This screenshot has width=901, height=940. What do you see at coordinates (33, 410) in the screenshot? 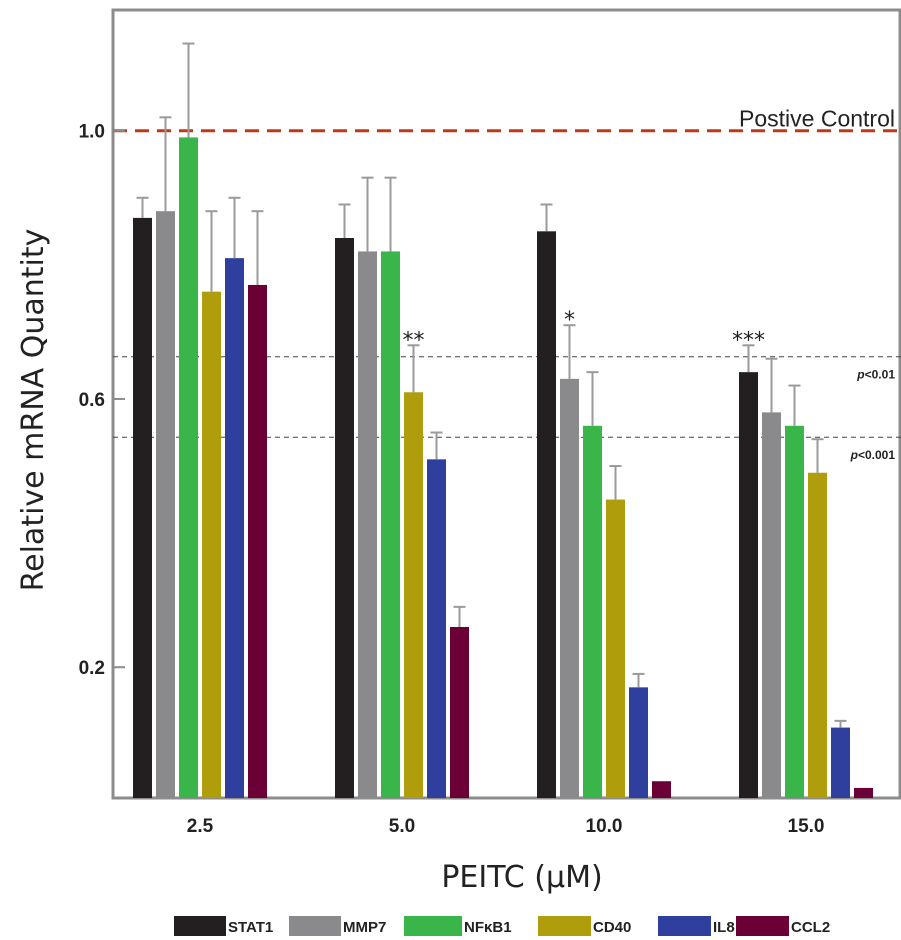
I see `y-axis-title: Relative mRNA Quantity` at bounding box center [33, 410].